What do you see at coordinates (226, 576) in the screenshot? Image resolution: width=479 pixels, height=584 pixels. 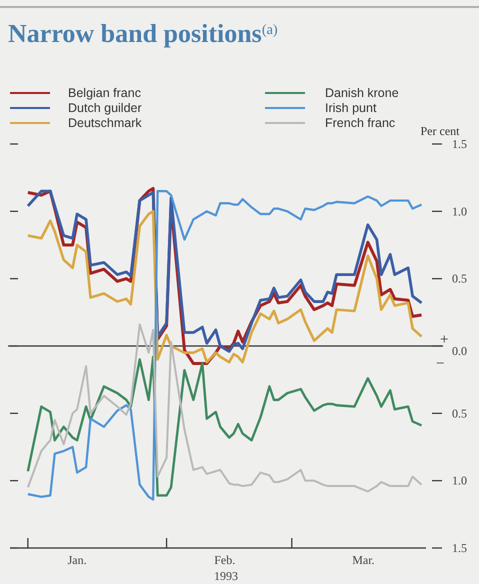 I see `x-axis-title: 1993` at bounding box center [226, 576].